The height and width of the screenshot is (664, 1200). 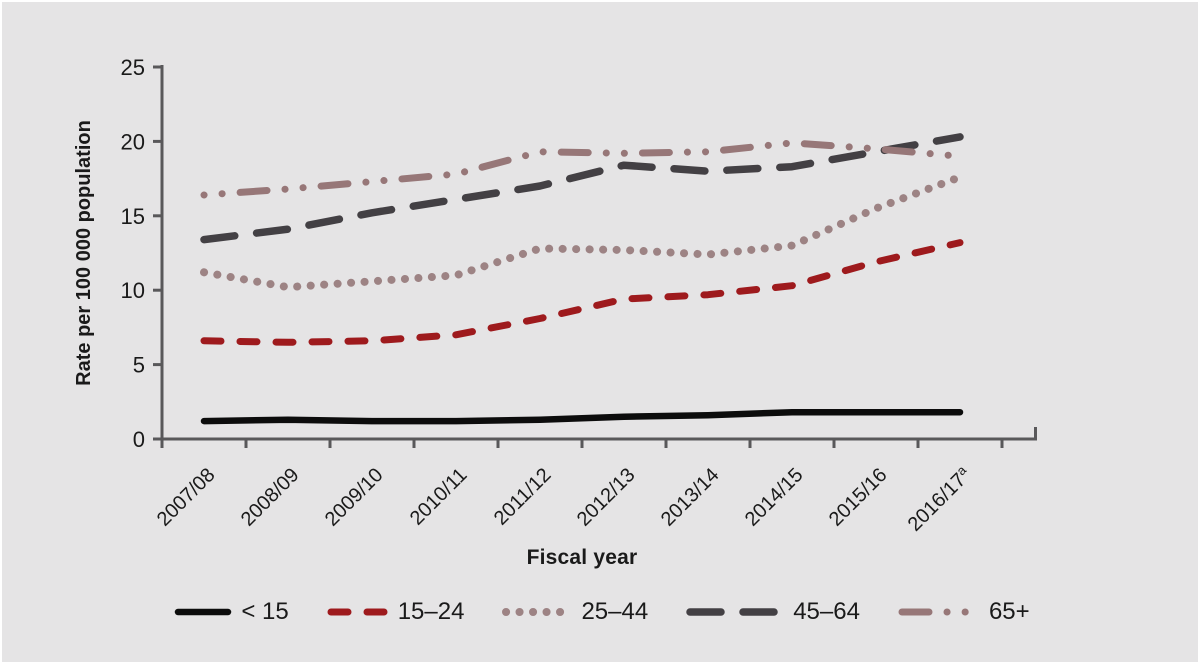 I want to click on legend-label: 45–64, so click(x=826, y=611).